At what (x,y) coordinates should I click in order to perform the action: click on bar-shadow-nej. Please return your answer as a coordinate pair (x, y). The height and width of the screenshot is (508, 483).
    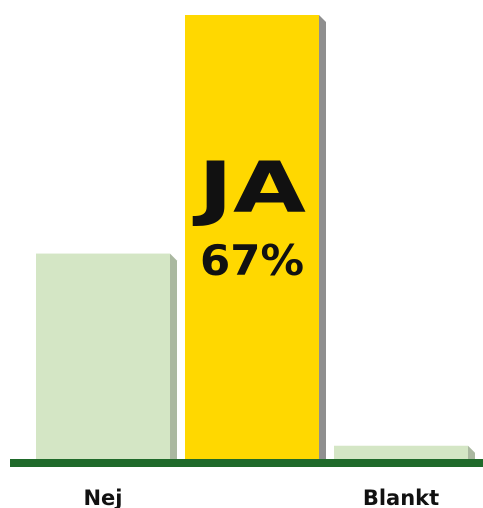
    Looking at the image, I should click on (173, 356).